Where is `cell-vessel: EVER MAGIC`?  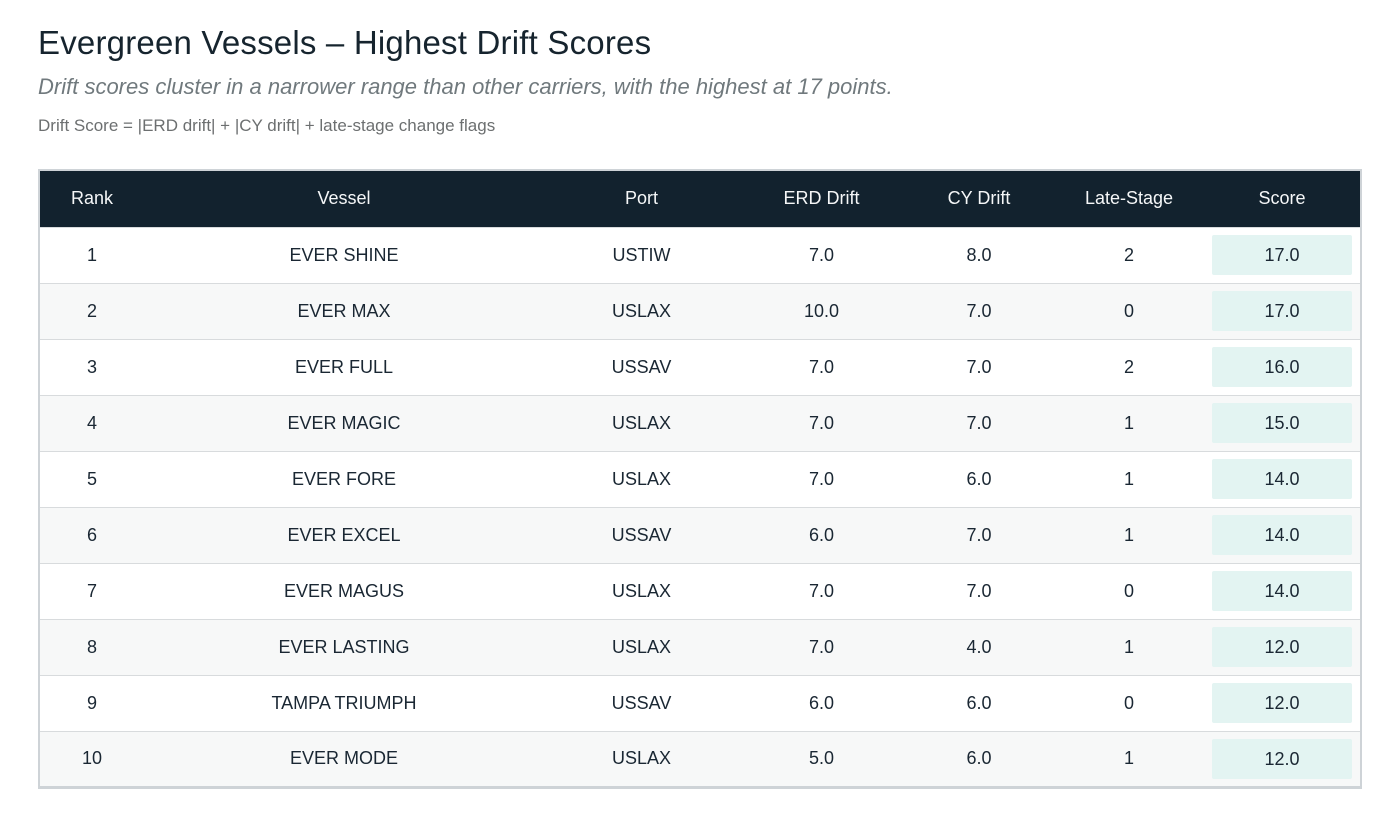 cell-vessel: EVER MAGIC is located at coordinates (344, 422).